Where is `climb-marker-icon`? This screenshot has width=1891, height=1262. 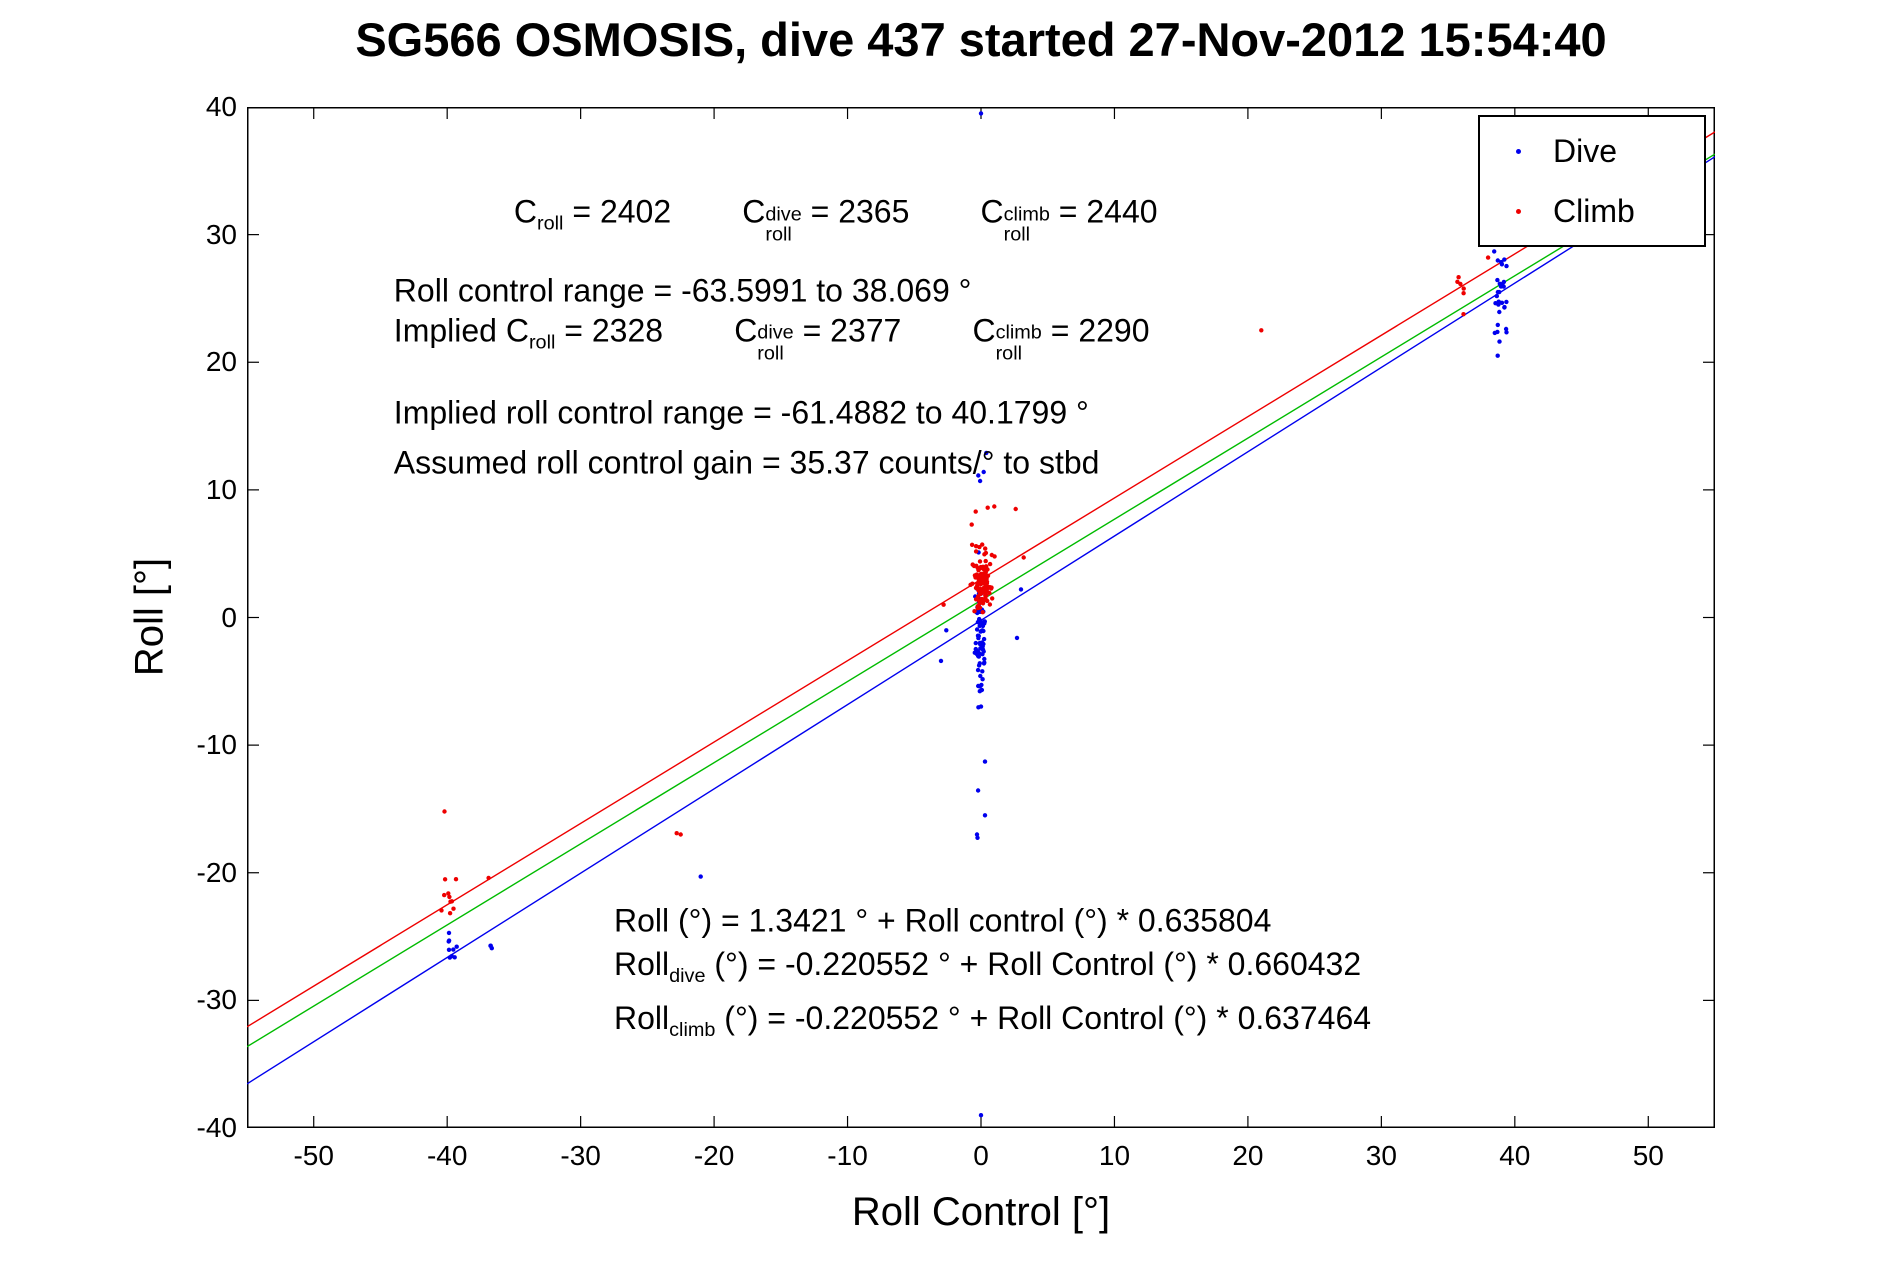
climb-marker-icon is located at coordinates (1518, 211).